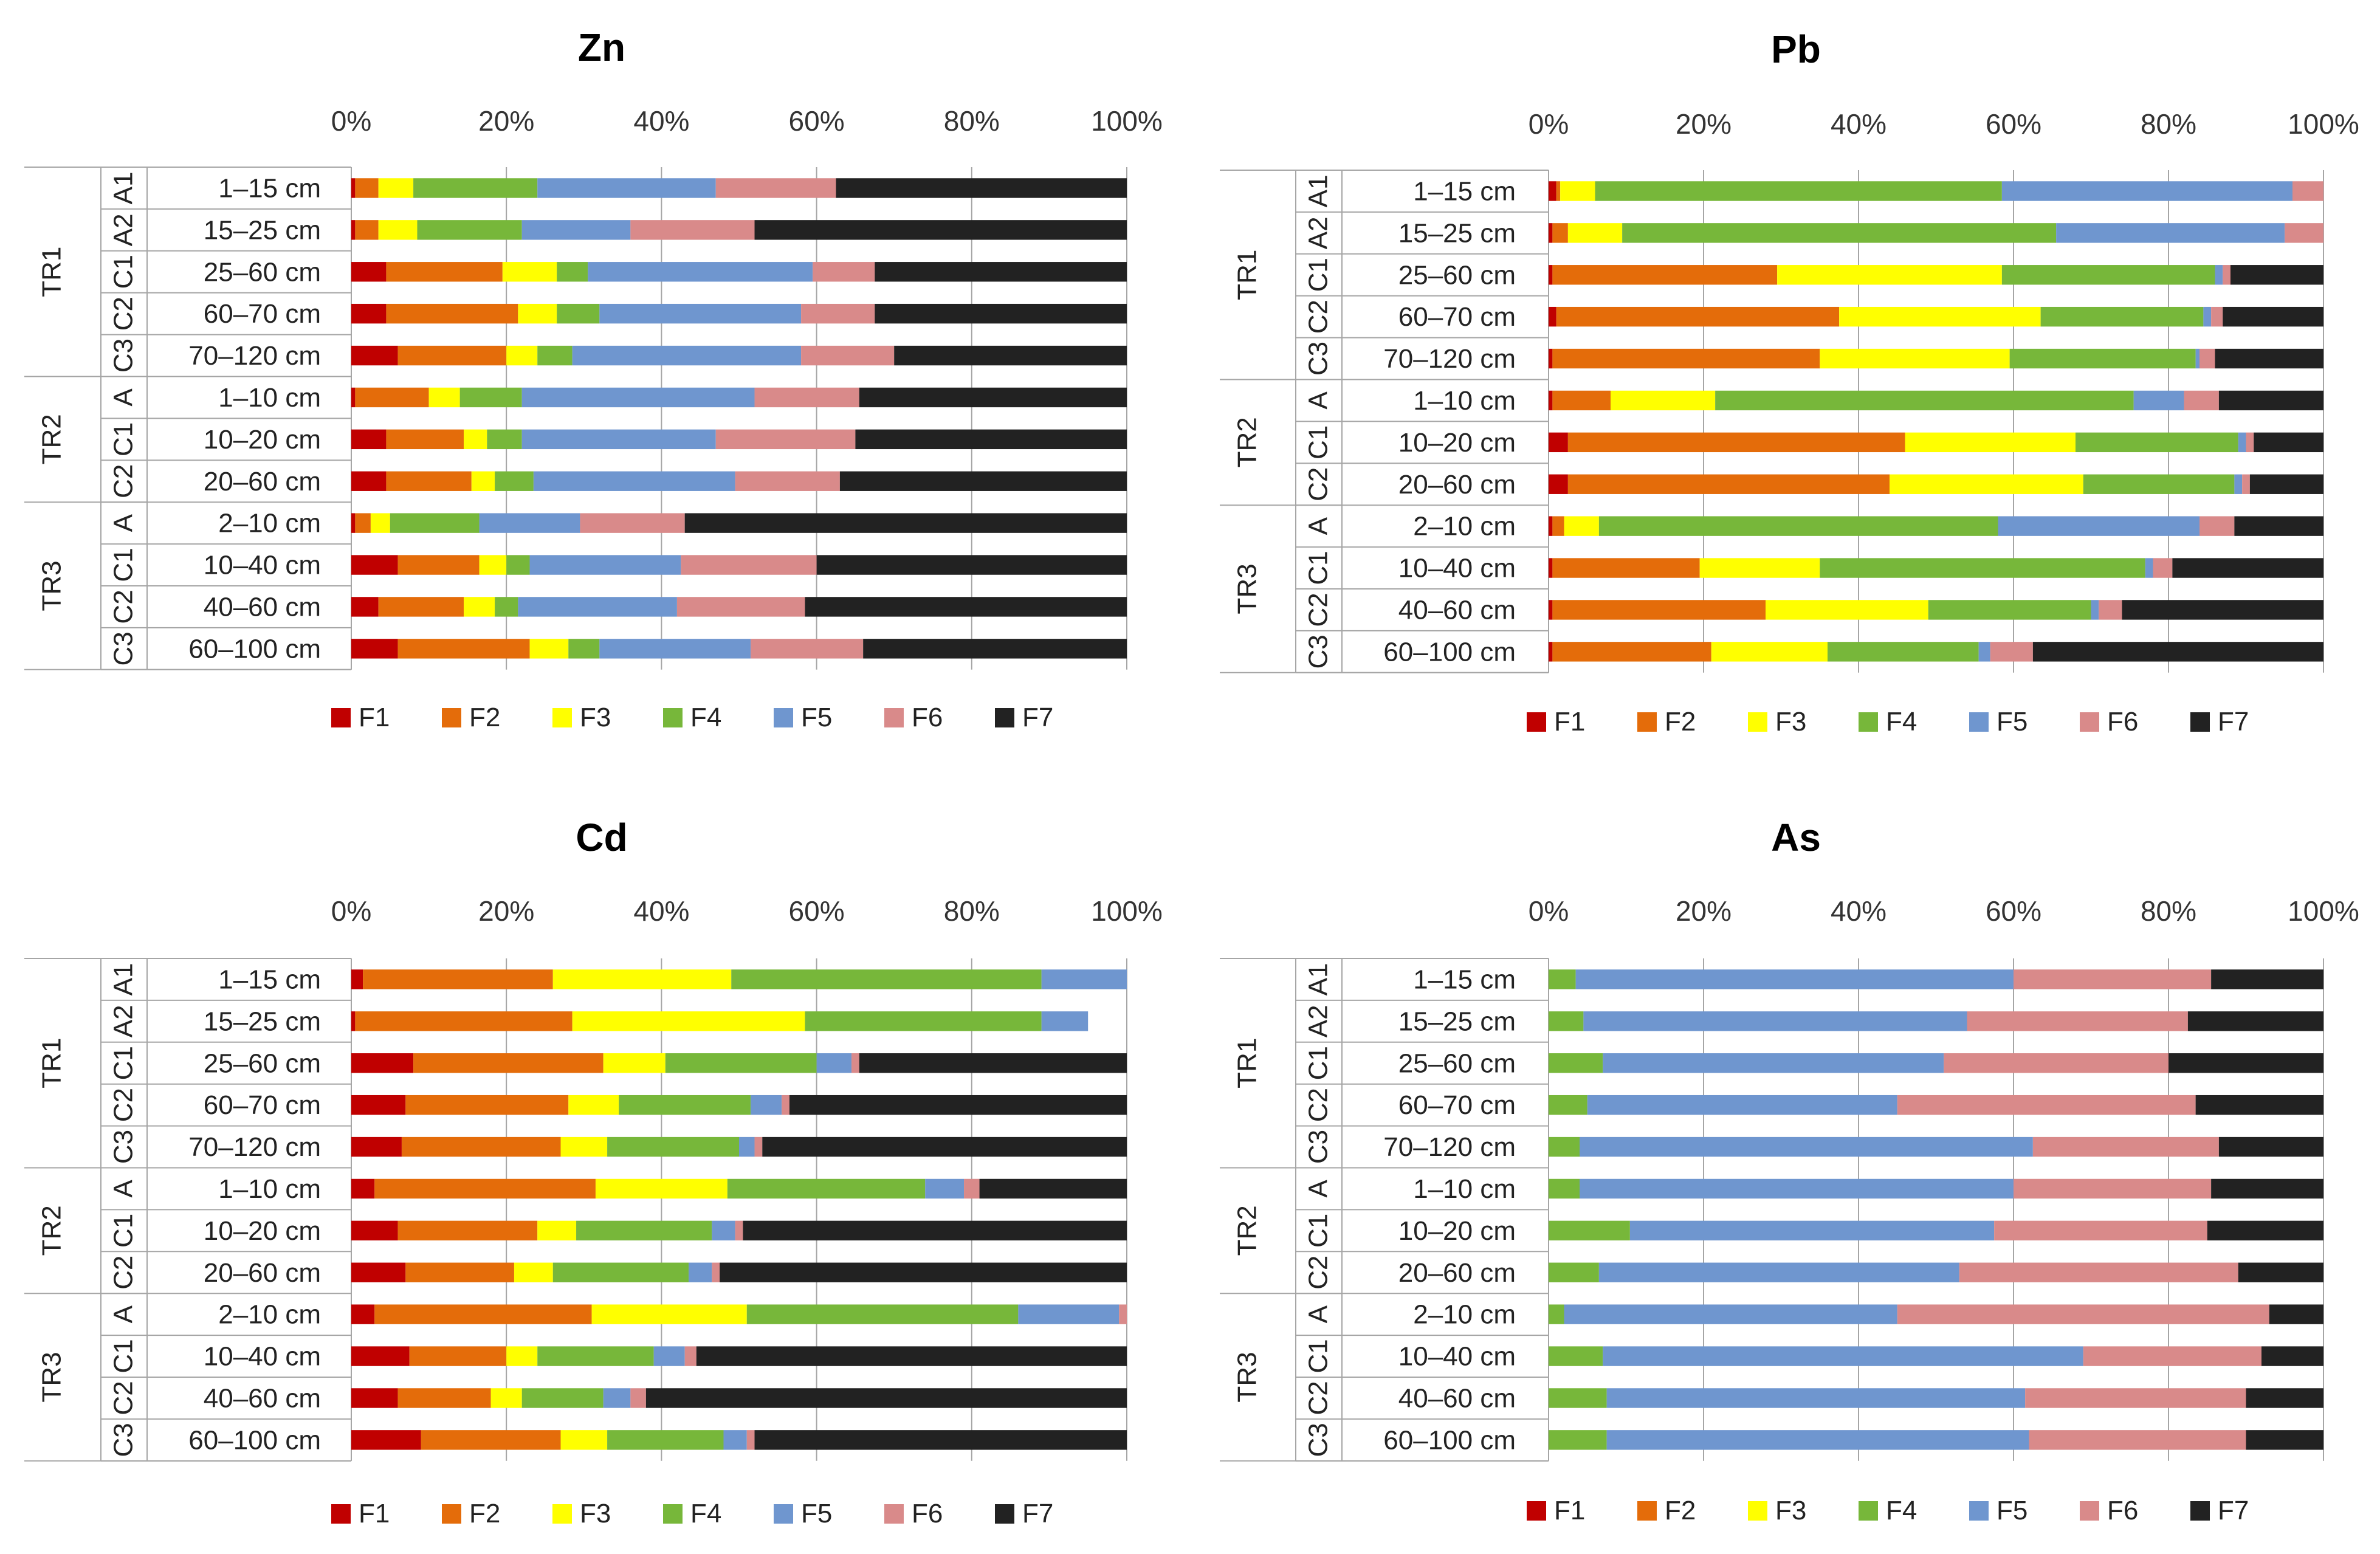 The width and height of the screenshot is (2380, 1554). I want to click on legend-swatch-f1, so click(341, 717).